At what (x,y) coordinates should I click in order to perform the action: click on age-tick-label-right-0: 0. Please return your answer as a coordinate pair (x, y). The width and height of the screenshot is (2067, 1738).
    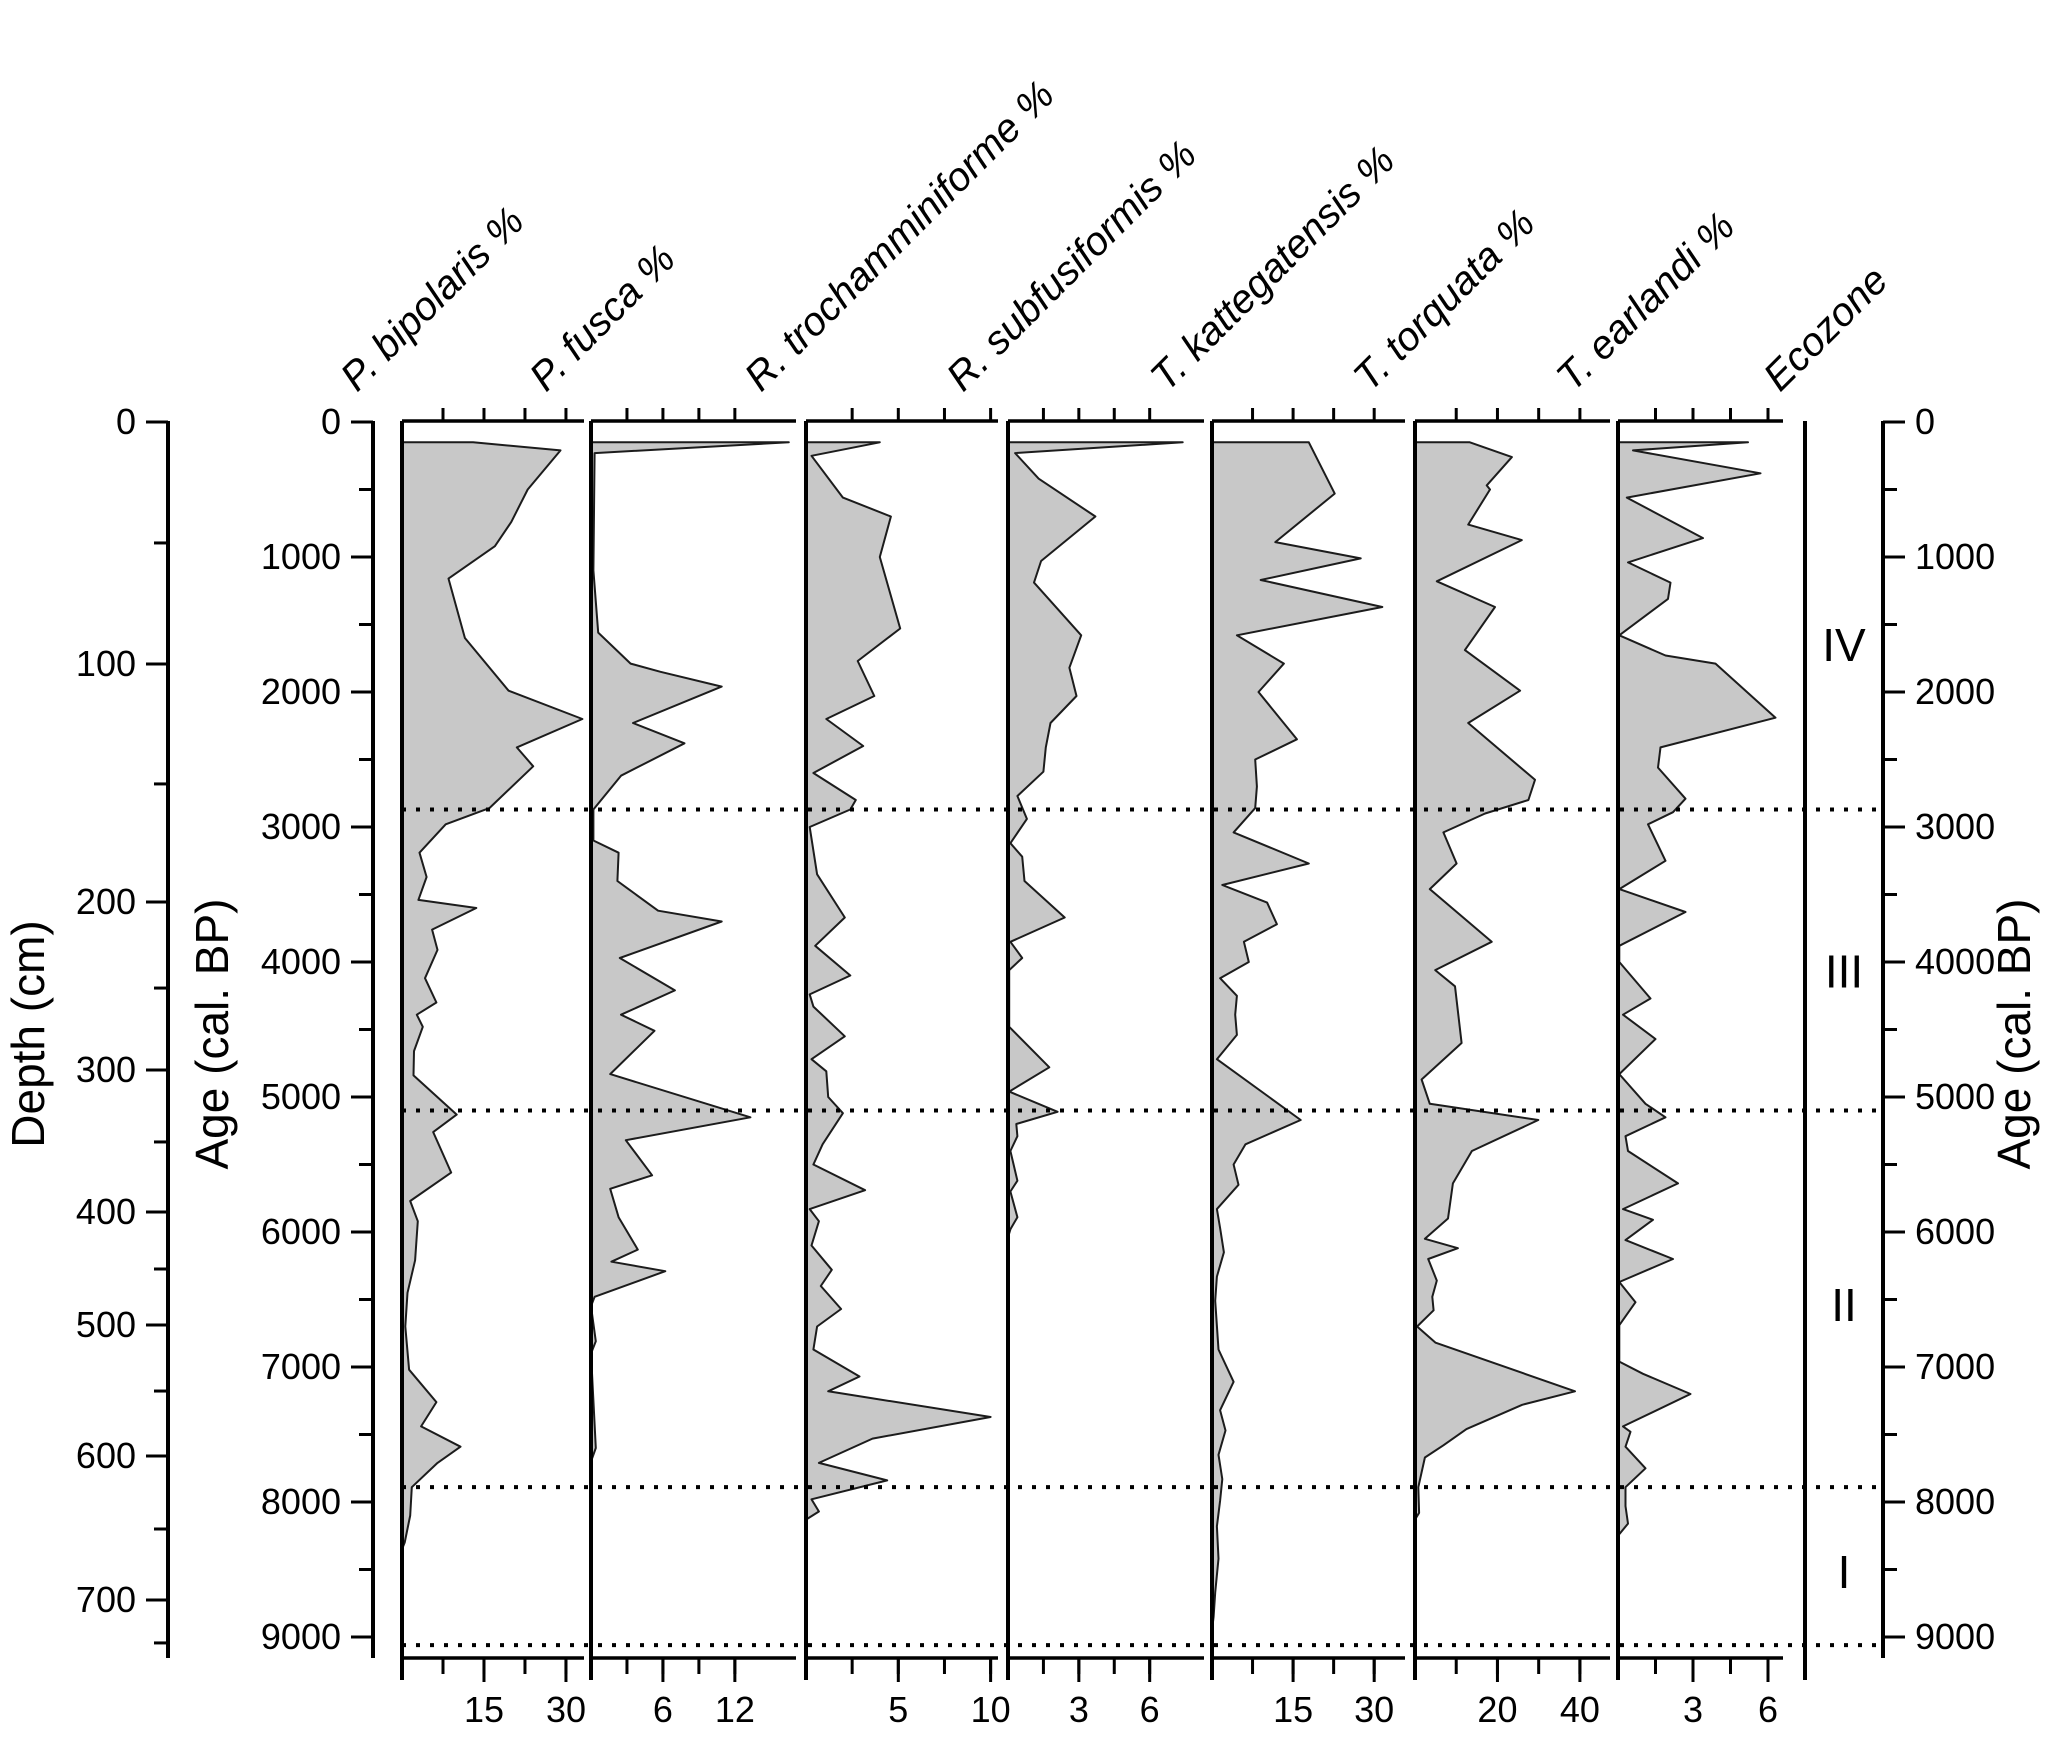
    Looking at the image, I should click on (1925, 421).